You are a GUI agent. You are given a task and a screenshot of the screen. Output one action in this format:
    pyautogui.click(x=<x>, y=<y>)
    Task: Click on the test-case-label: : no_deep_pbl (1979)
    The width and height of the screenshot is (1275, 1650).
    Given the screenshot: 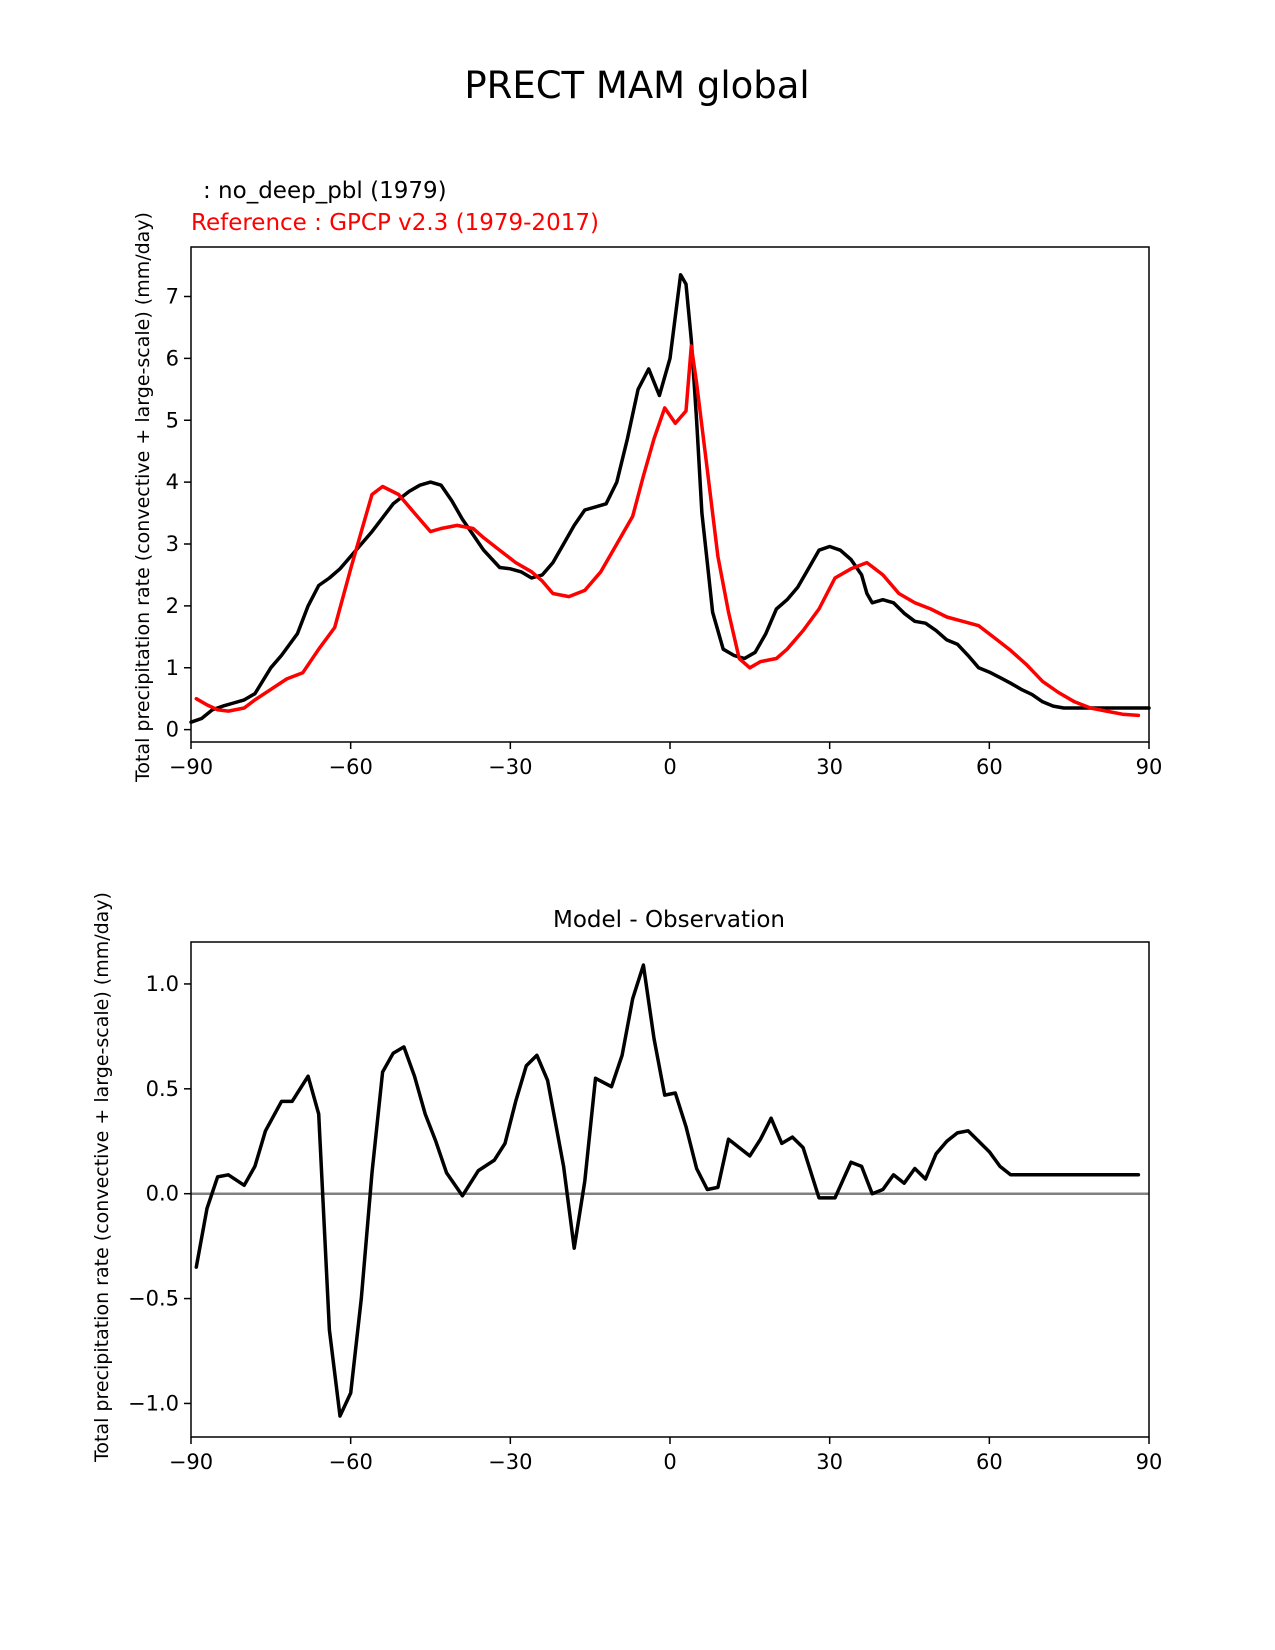 What is the action you would take?
    pyautogui.click(x=325, y=191)
    